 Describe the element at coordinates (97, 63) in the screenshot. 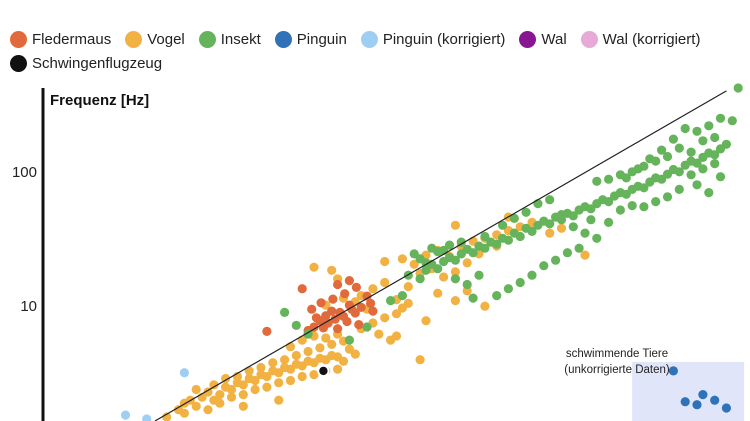

I see `legend-label: Schwingenflugzeug` at that location.